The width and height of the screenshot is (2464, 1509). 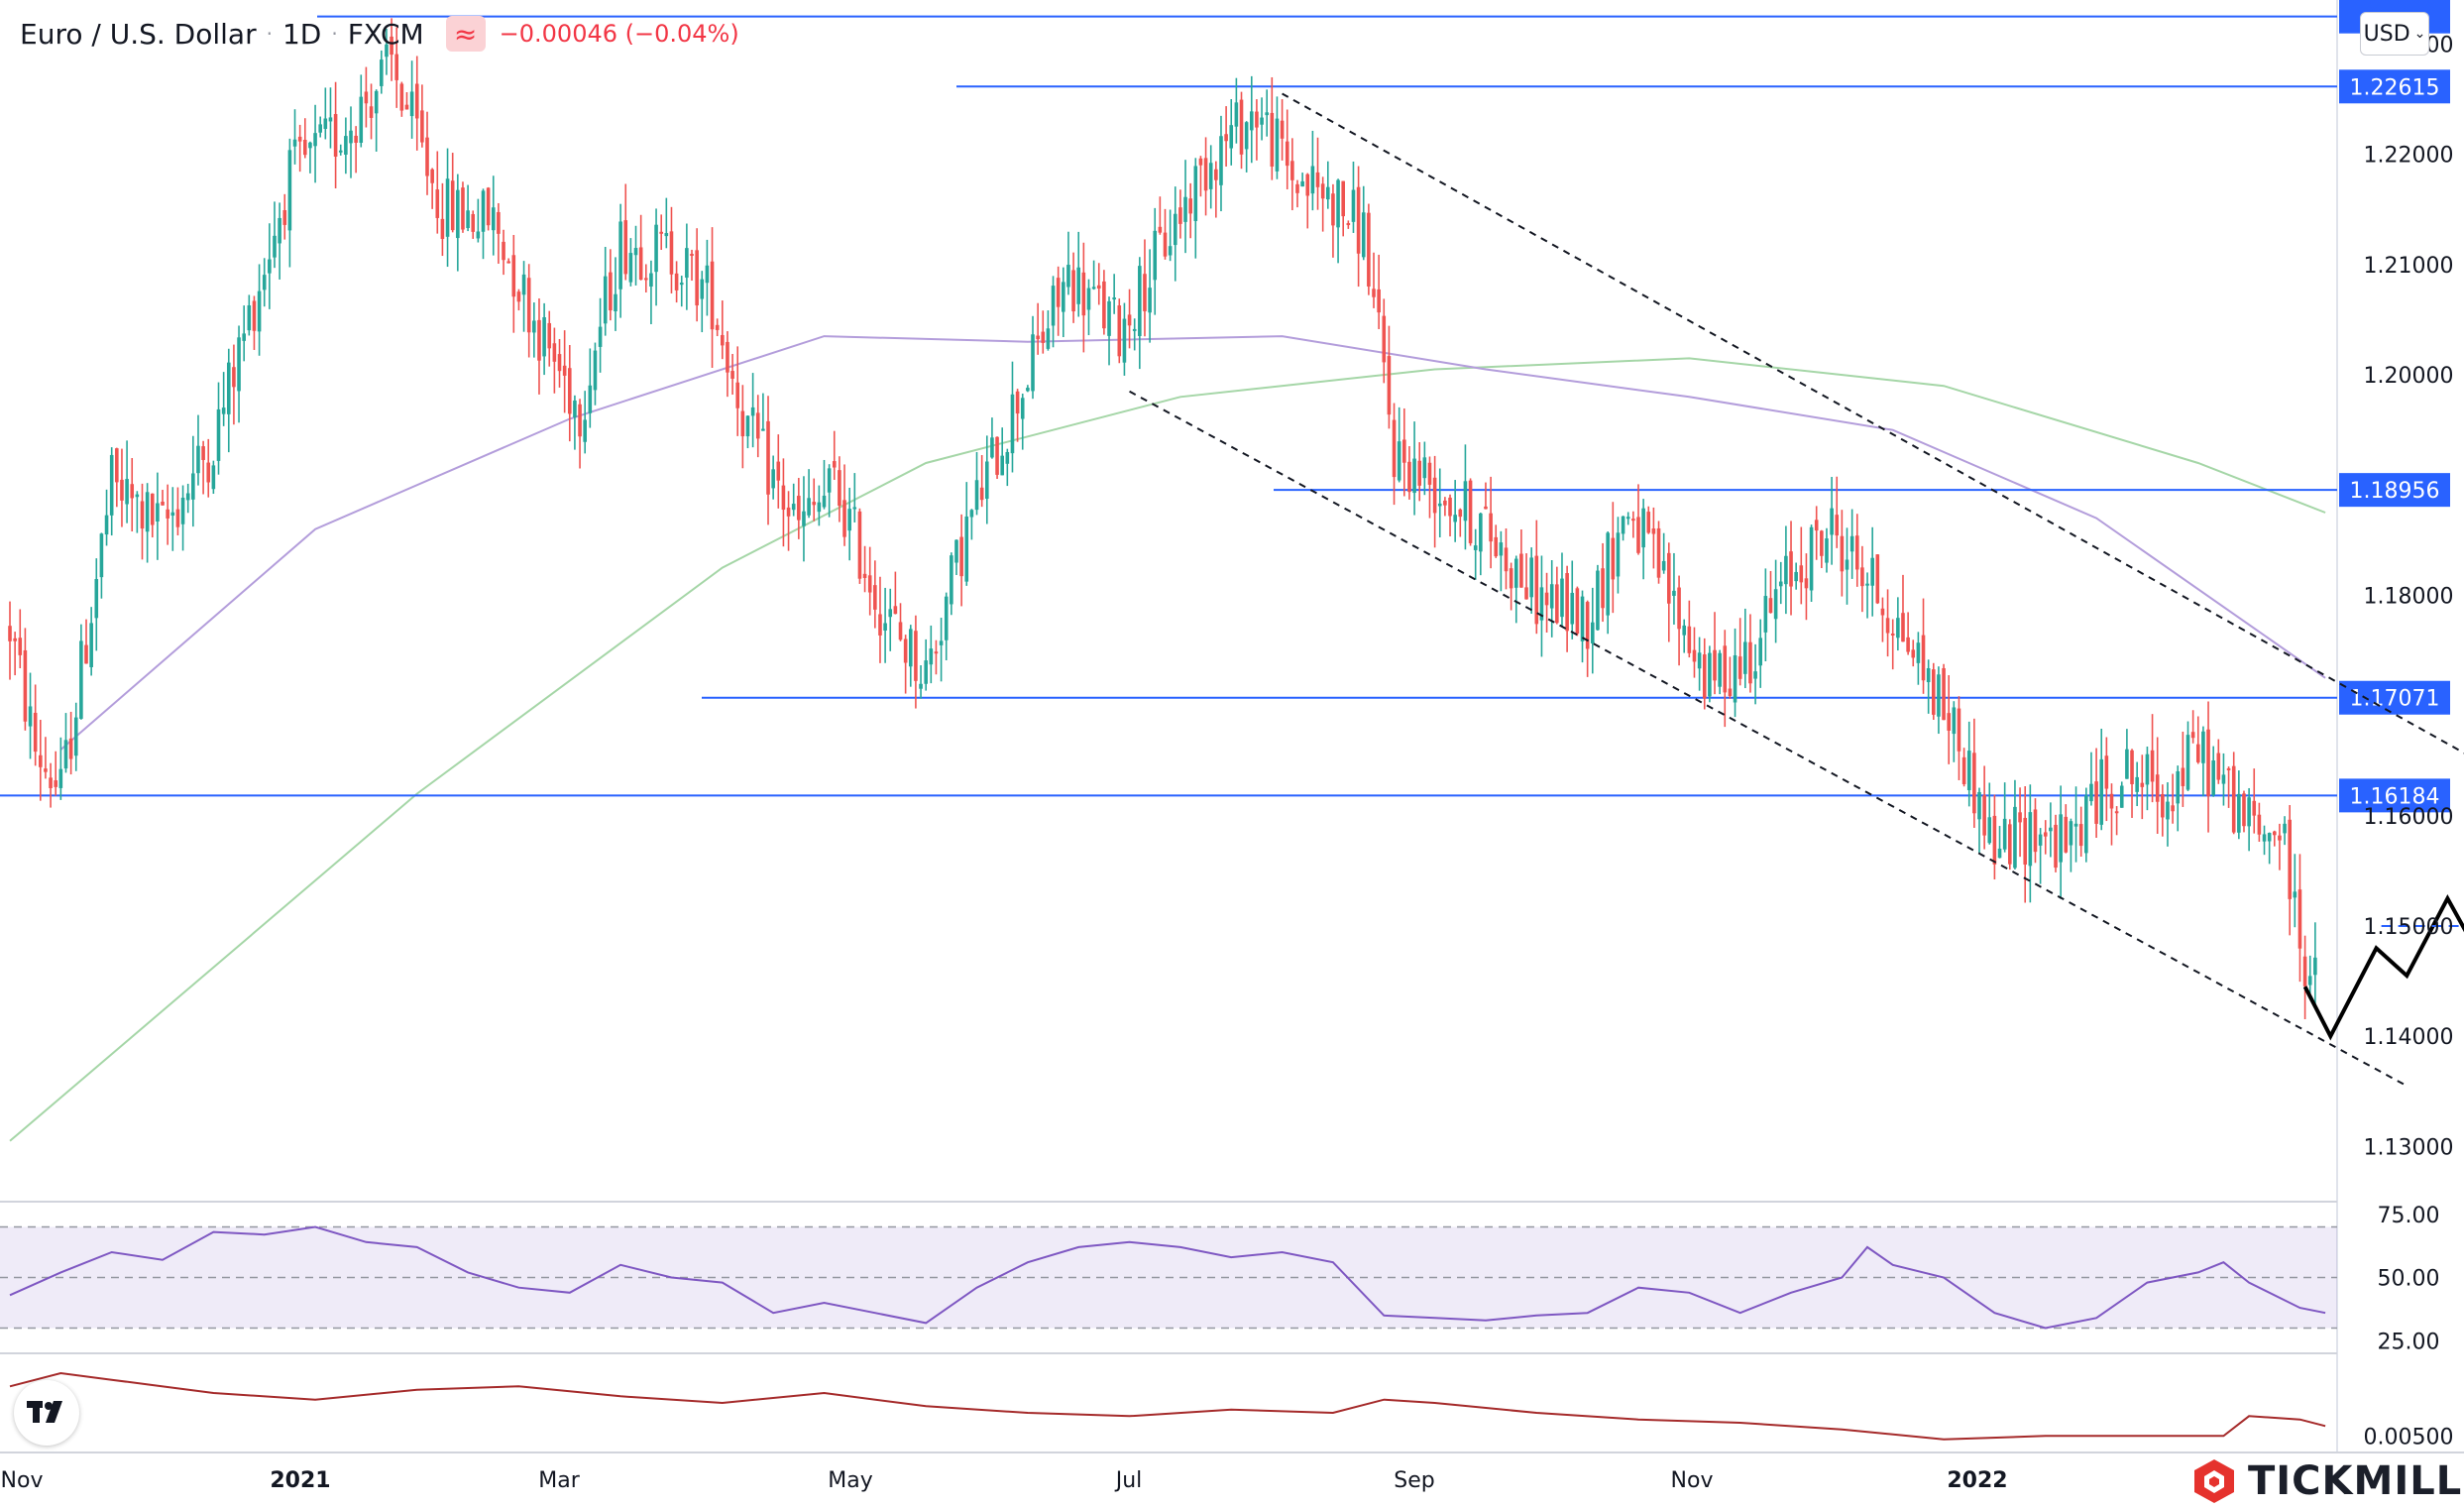 I want to click on data-source: FXCM, so click(x=385, y=34).